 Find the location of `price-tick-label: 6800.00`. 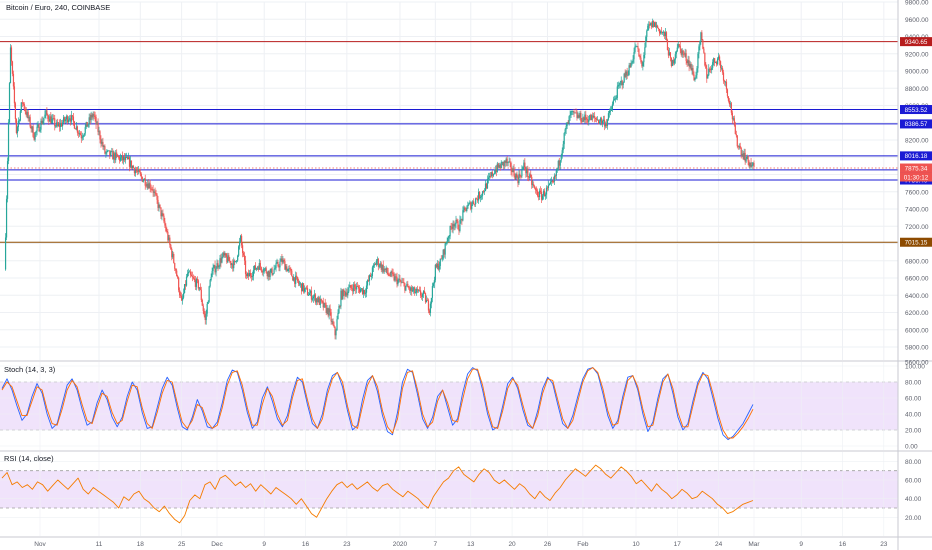

price-tick-label: 6800.00 is located at coordinates (917, 261).